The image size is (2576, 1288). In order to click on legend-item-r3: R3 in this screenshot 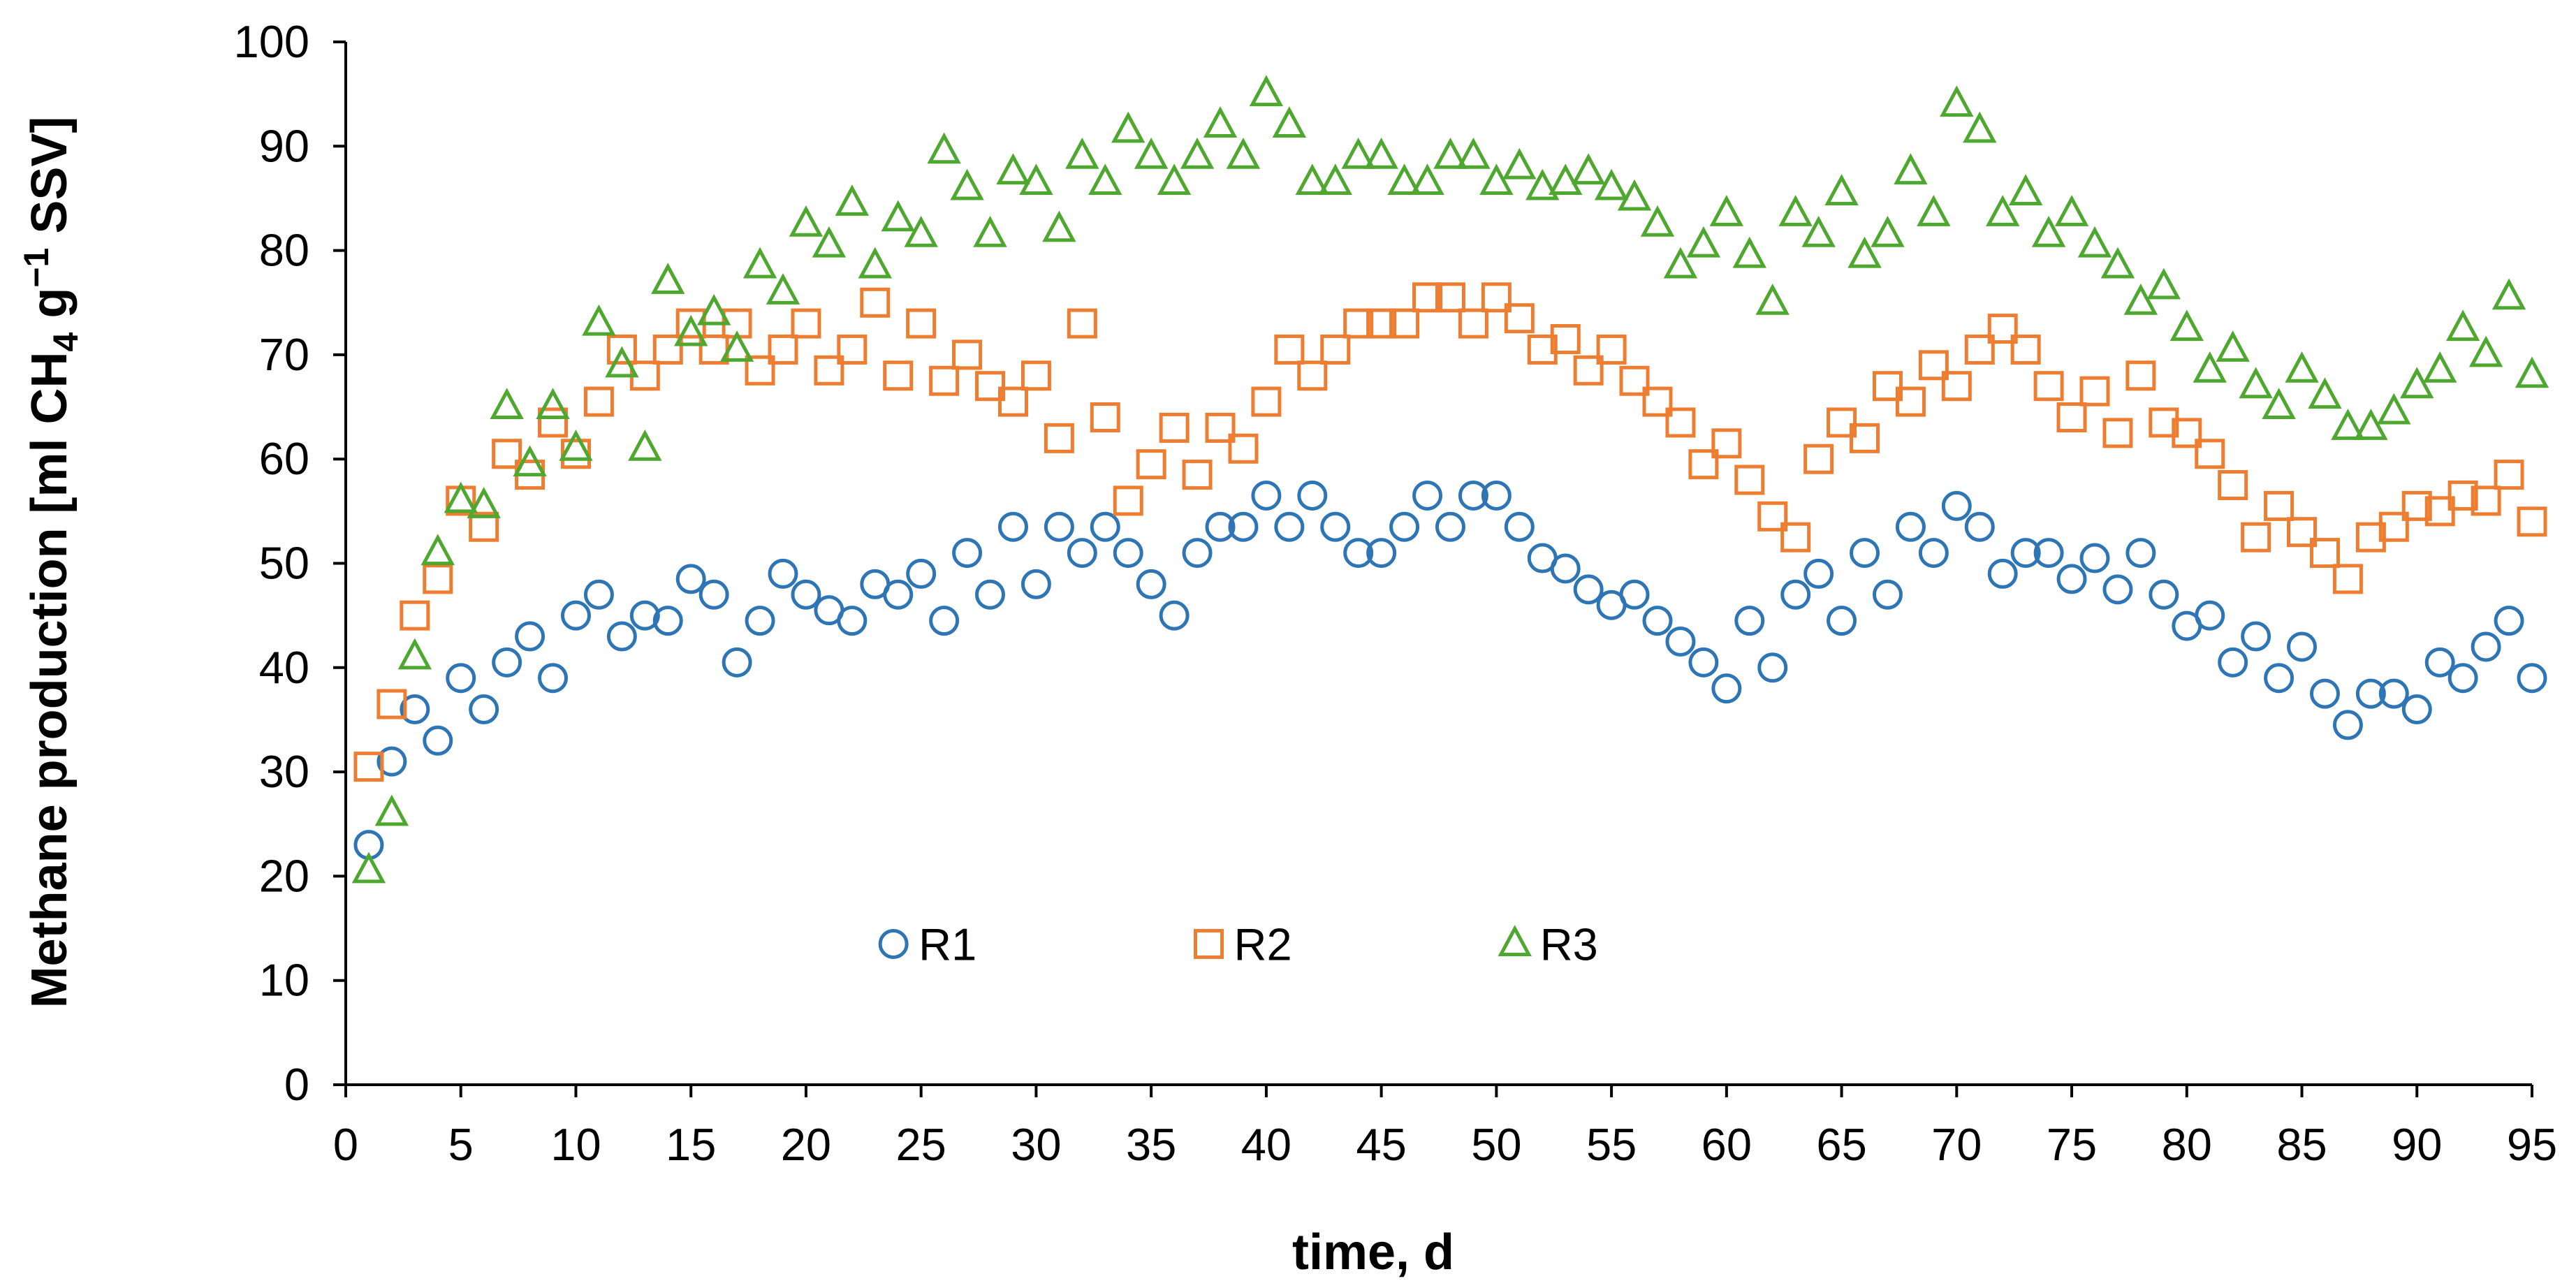, I will do `click(1548, 944)`.